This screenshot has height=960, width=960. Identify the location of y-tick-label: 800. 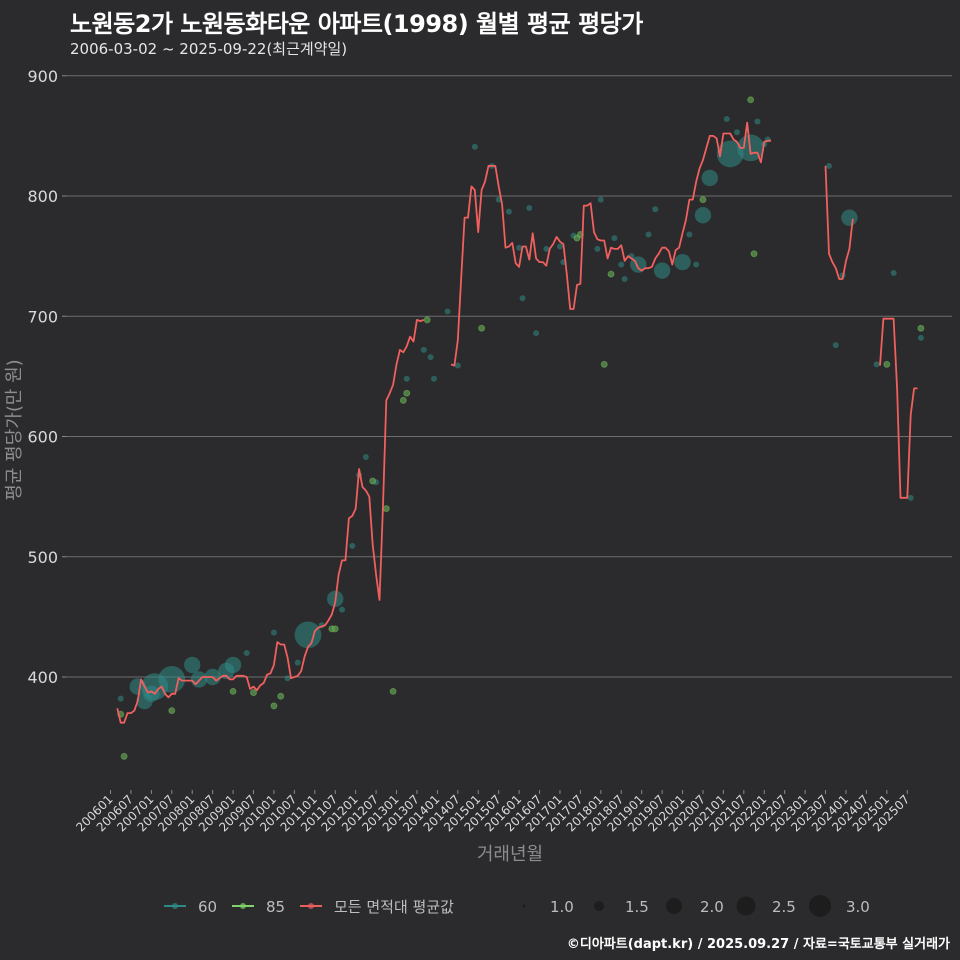
(42, 196).